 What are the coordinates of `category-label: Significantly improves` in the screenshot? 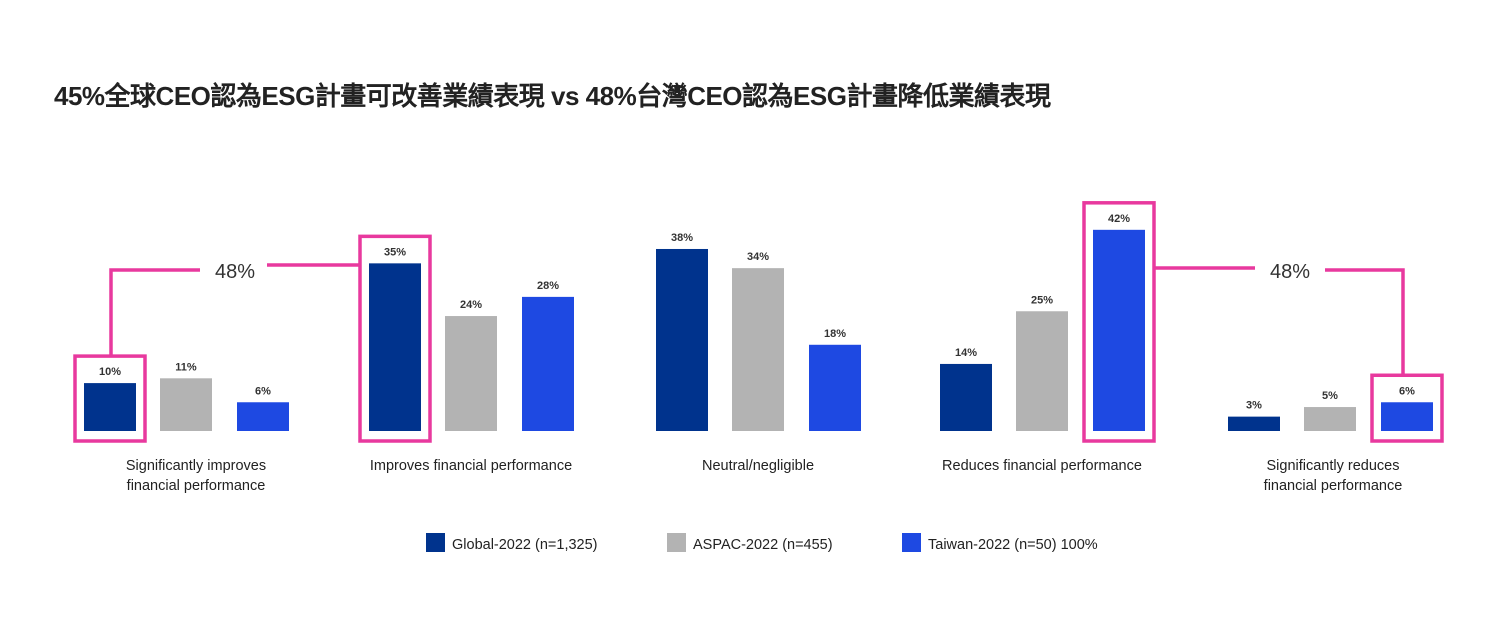 It's located at (196, 466).